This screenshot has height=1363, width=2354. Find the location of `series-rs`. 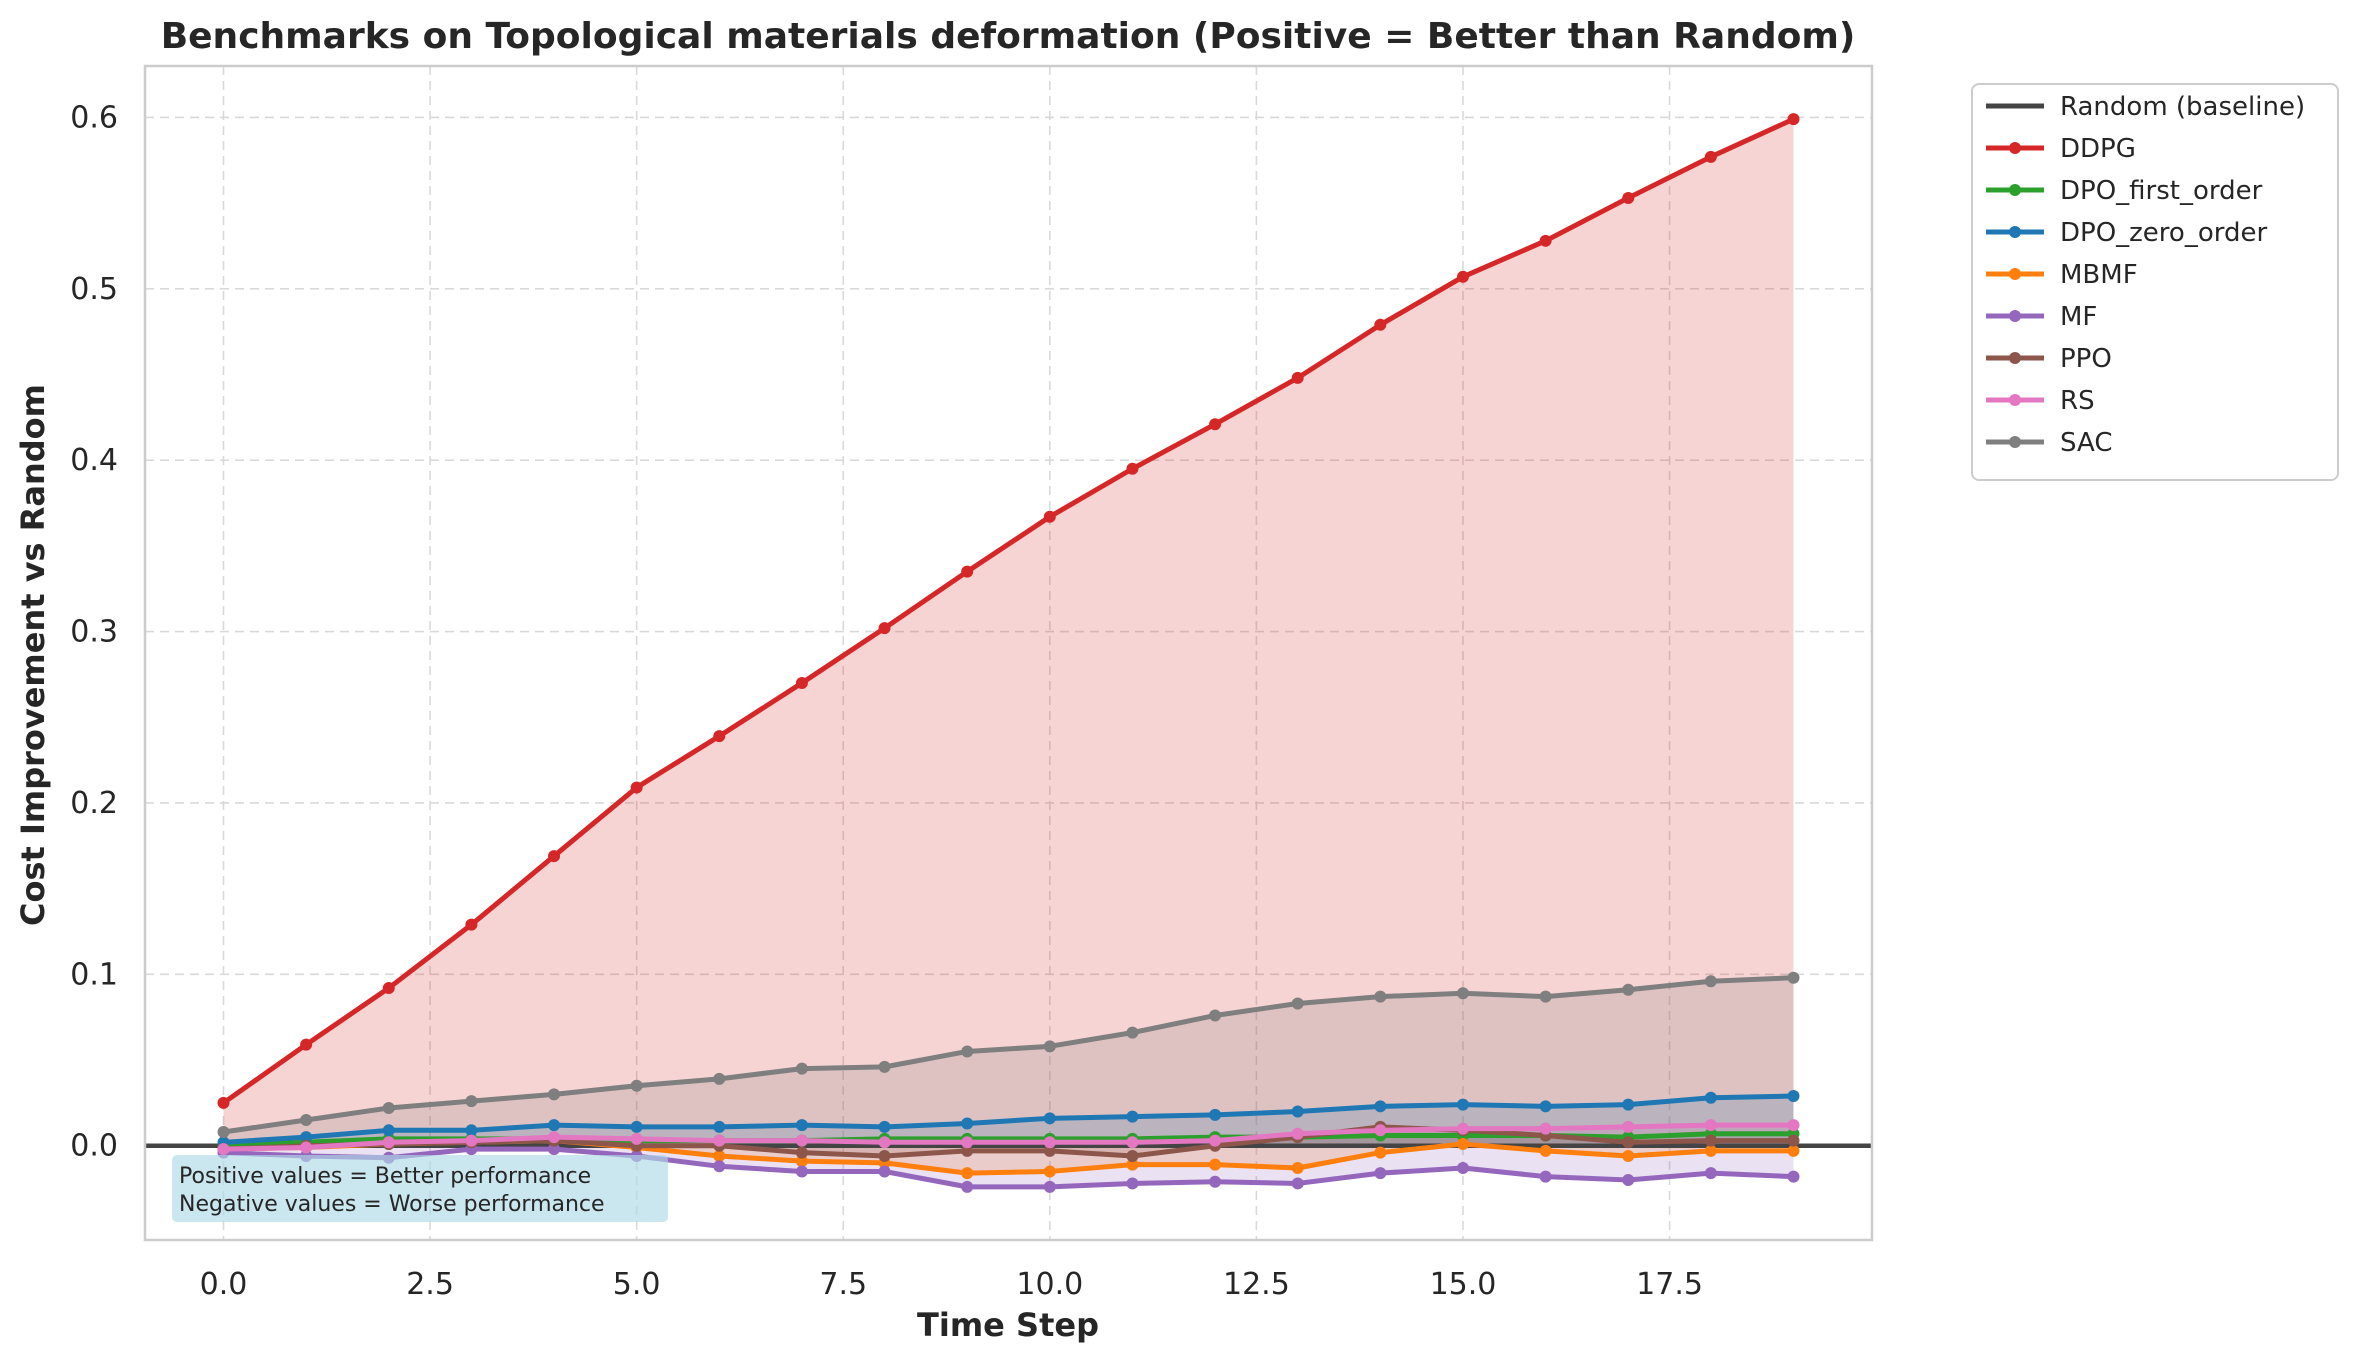

series-rs is located at coordinates (1008, 1137).